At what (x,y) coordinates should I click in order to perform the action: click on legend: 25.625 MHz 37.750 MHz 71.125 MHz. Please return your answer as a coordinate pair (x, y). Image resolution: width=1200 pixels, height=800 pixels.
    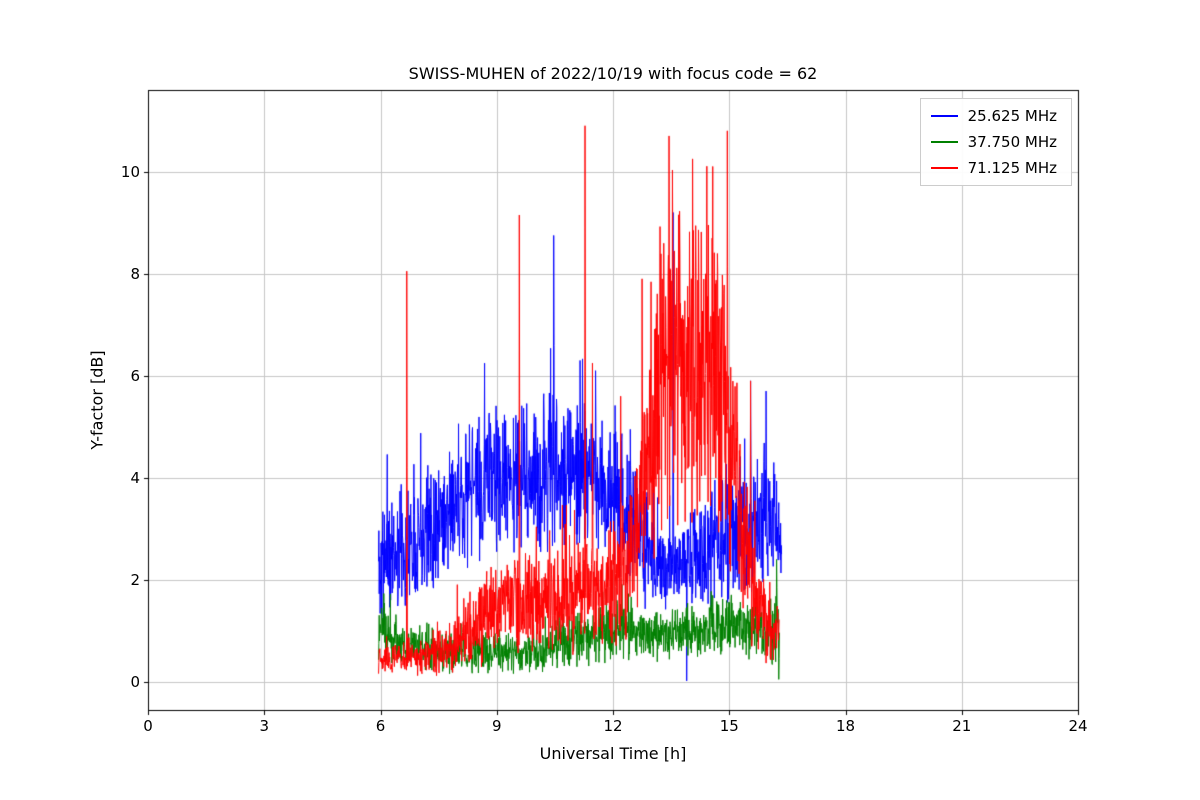
    Looking at the image, I should click on (995, 142).